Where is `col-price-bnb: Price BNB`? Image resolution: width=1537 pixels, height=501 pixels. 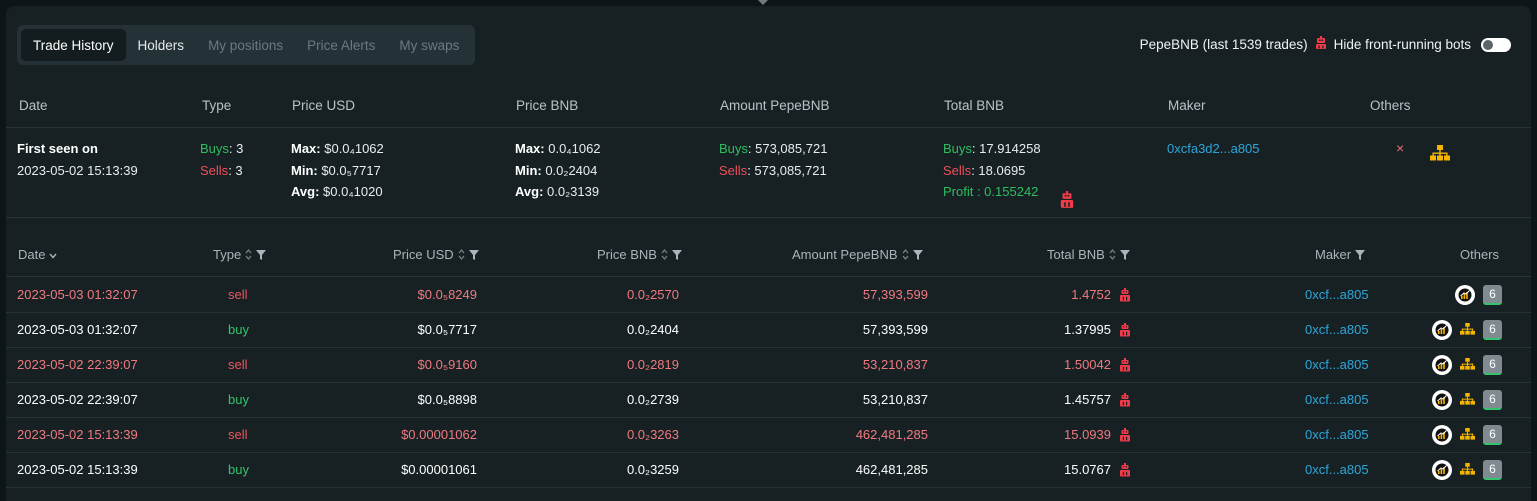 col-price-bnb: Price BNB is located at coordinates (639, 254).